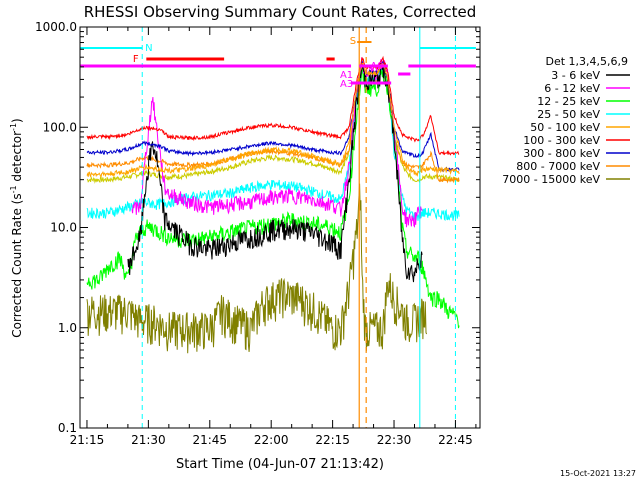 The height and width of the screenshot is (484, 640). I want to click on x-tick-label-5: 22:30, so click(394, 440).